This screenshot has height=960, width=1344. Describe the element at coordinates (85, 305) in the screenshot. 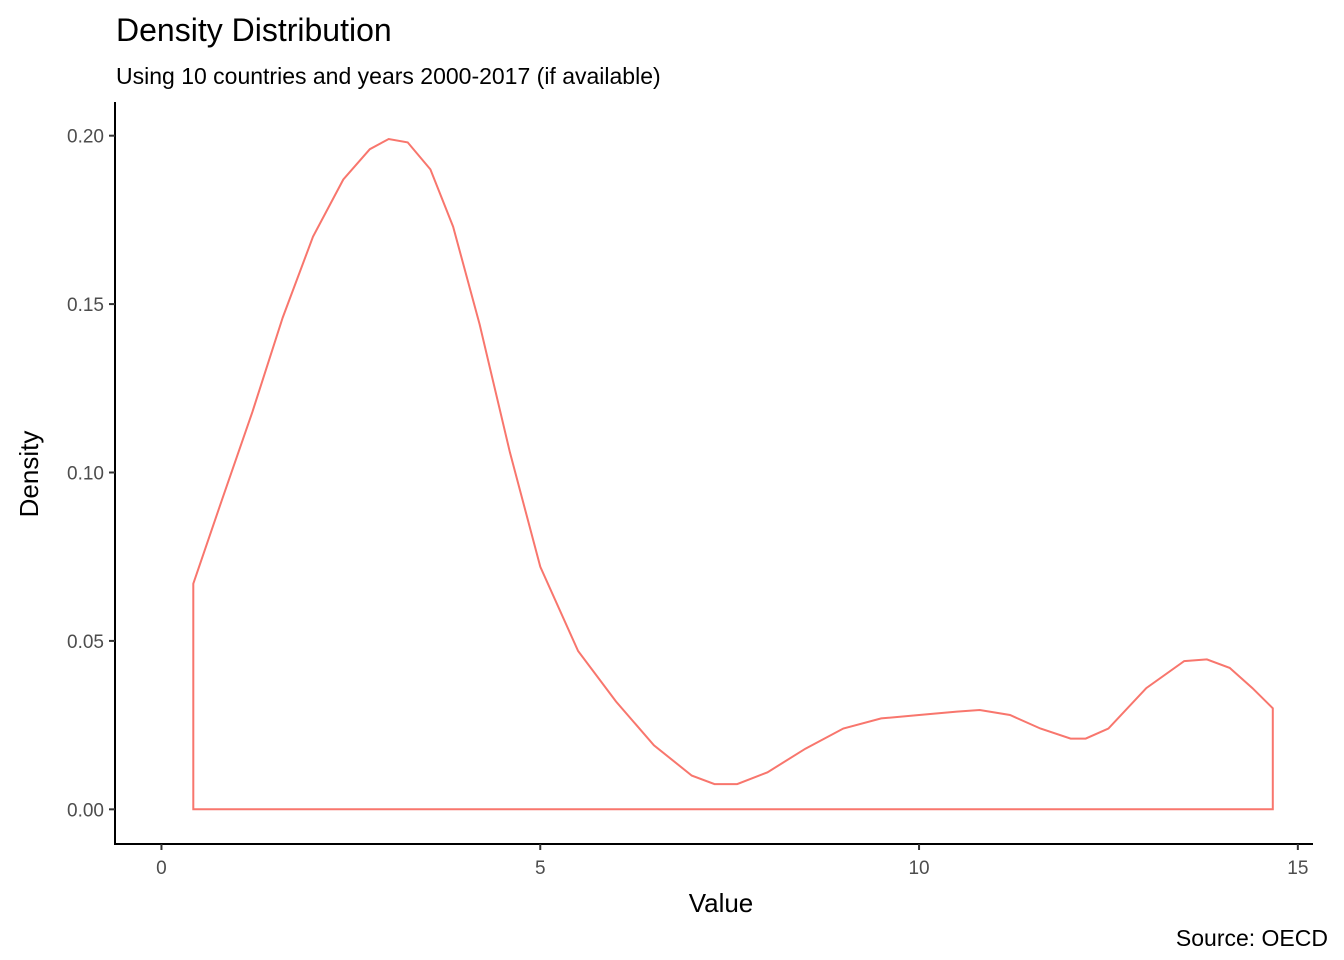

I see `y-tick-label: 0.15` at that location.